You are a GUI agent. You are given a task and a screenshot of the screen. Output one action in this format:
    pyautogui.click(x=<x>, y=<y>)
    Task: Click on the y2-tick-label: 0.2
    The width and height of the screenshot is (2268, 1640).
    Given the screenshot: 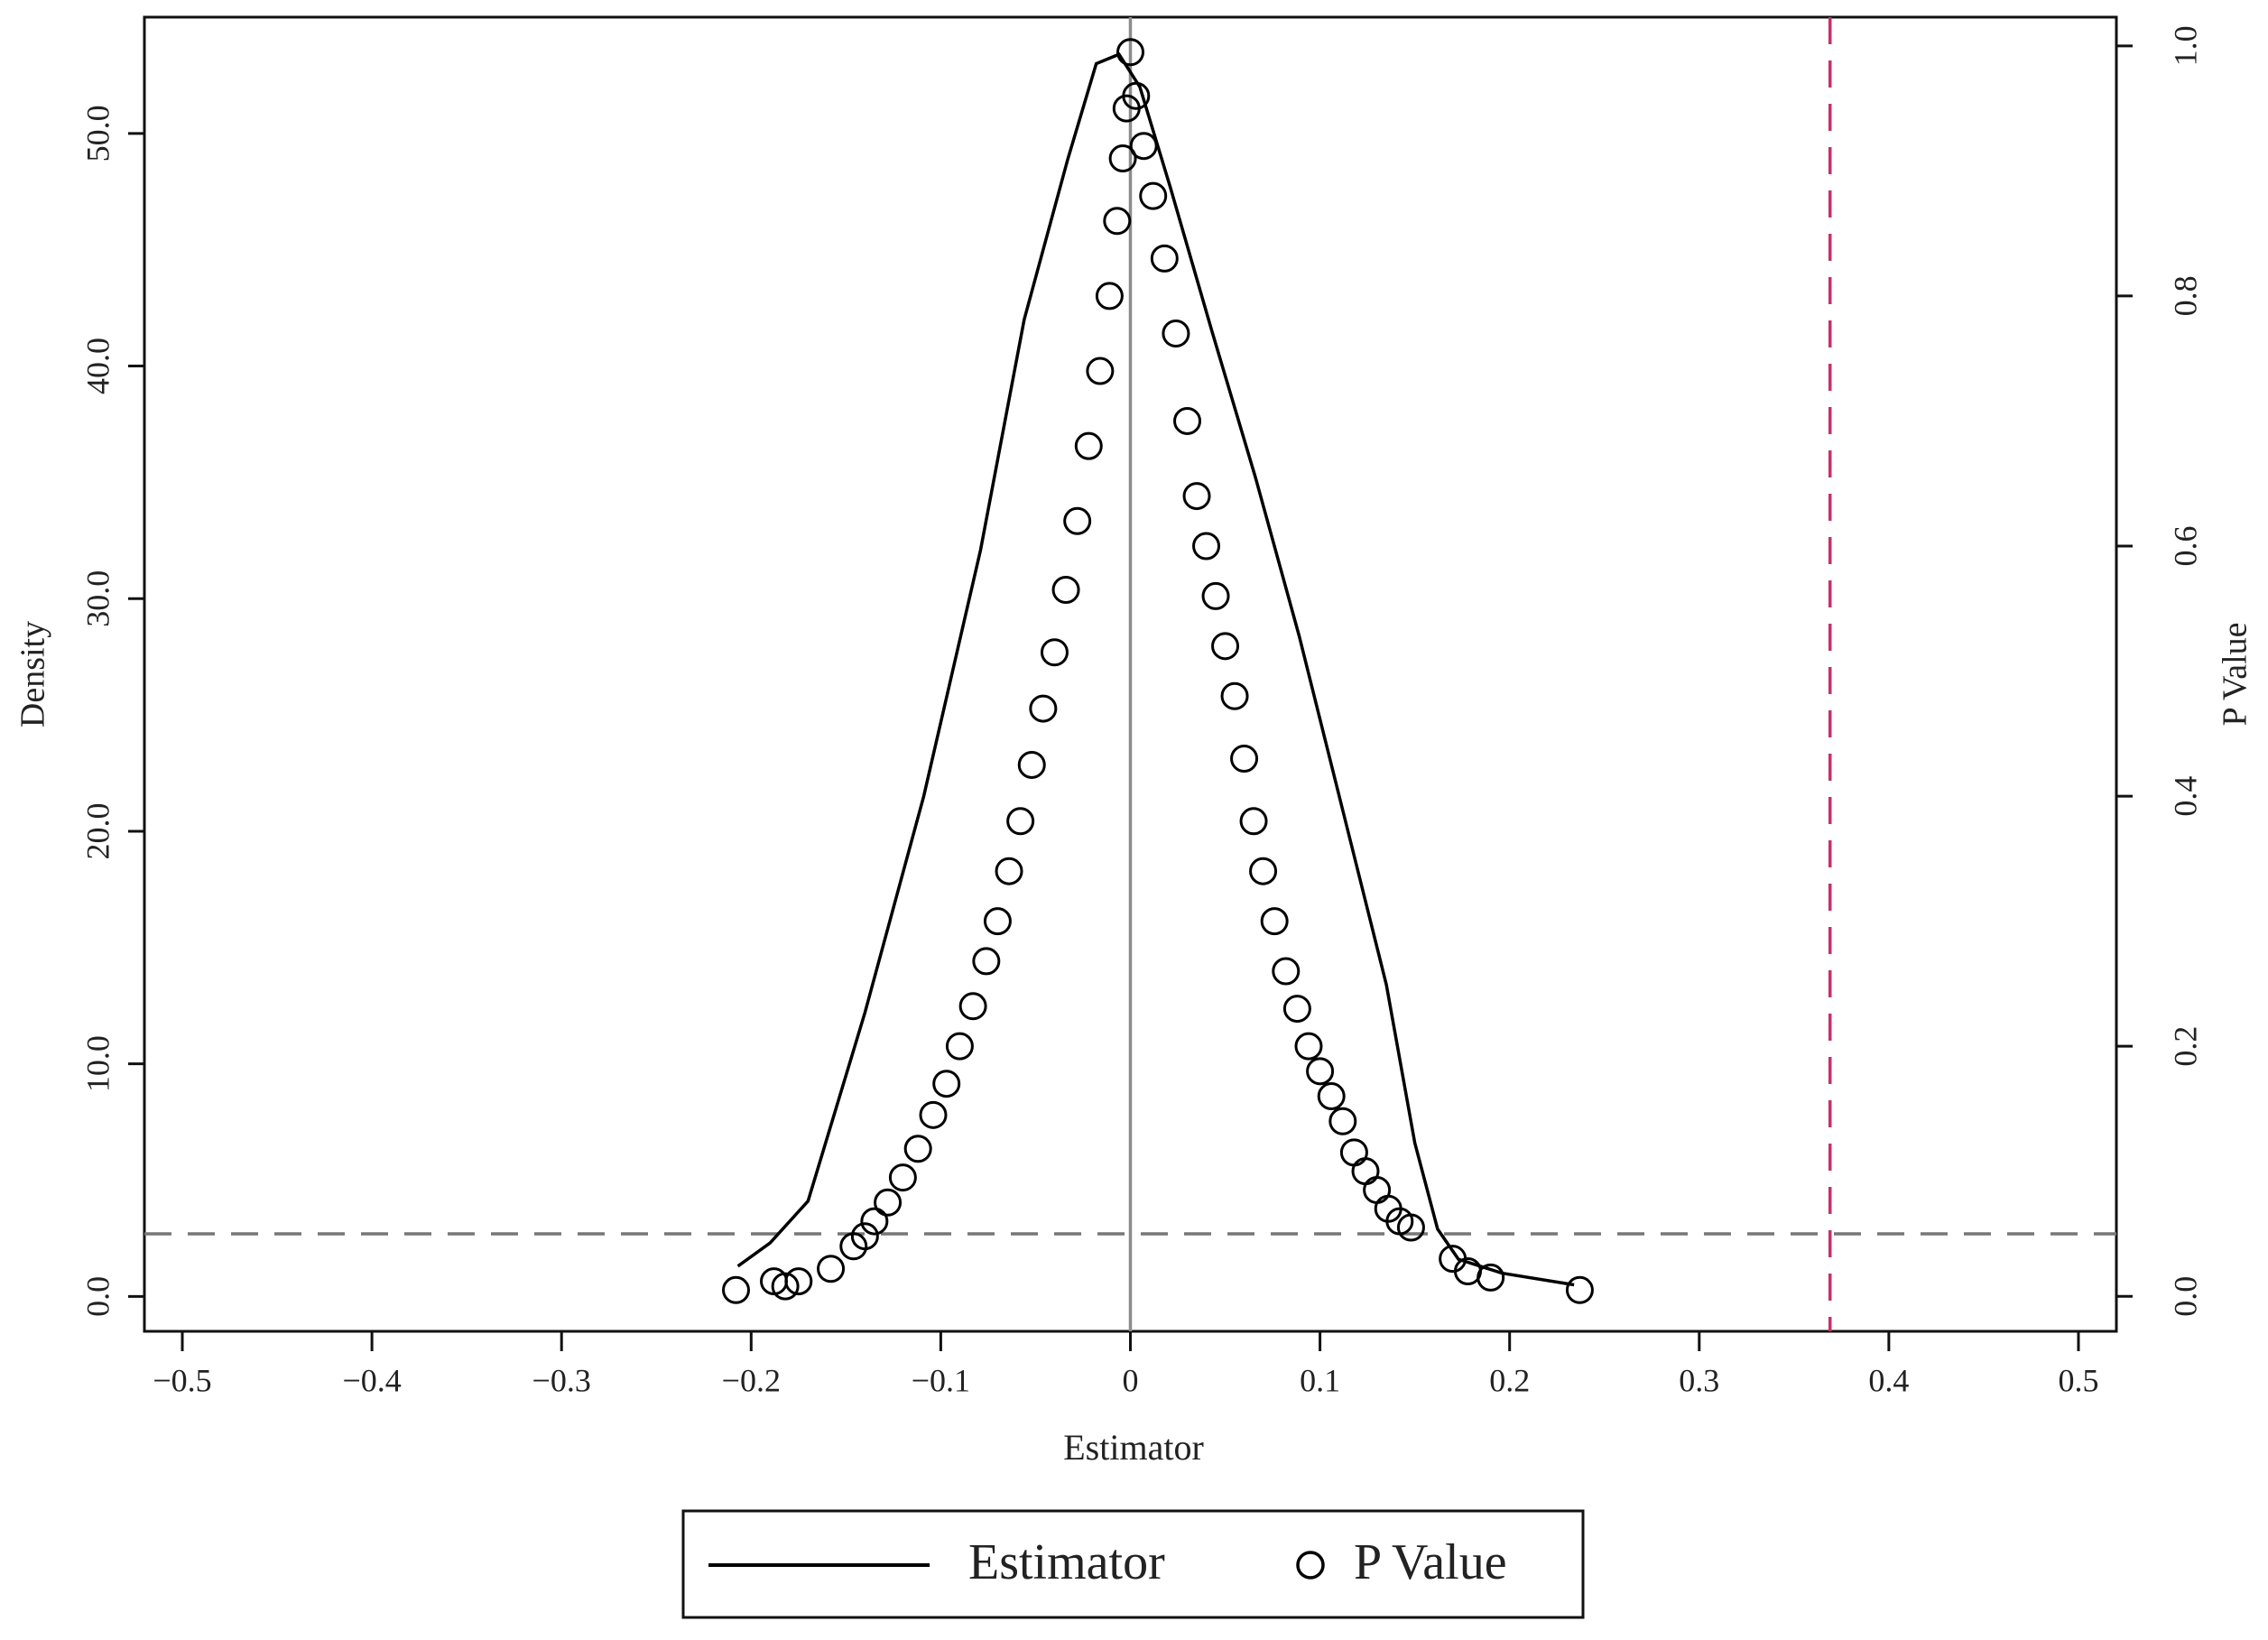 What is the action you would take?
    pyautogui.click(x=2185, y=1046)
    